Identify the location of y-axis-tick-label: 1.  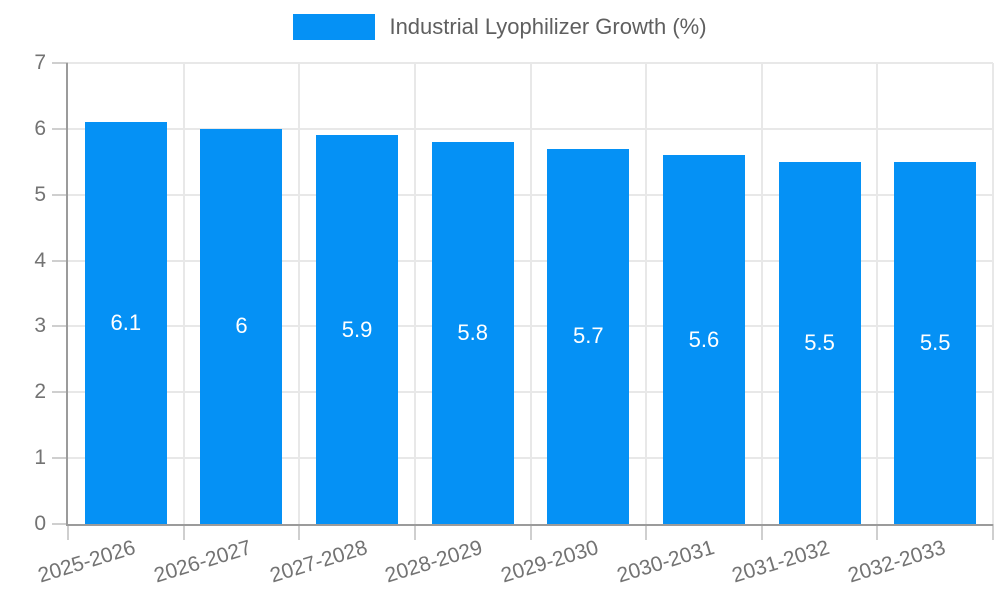
(40, 458).